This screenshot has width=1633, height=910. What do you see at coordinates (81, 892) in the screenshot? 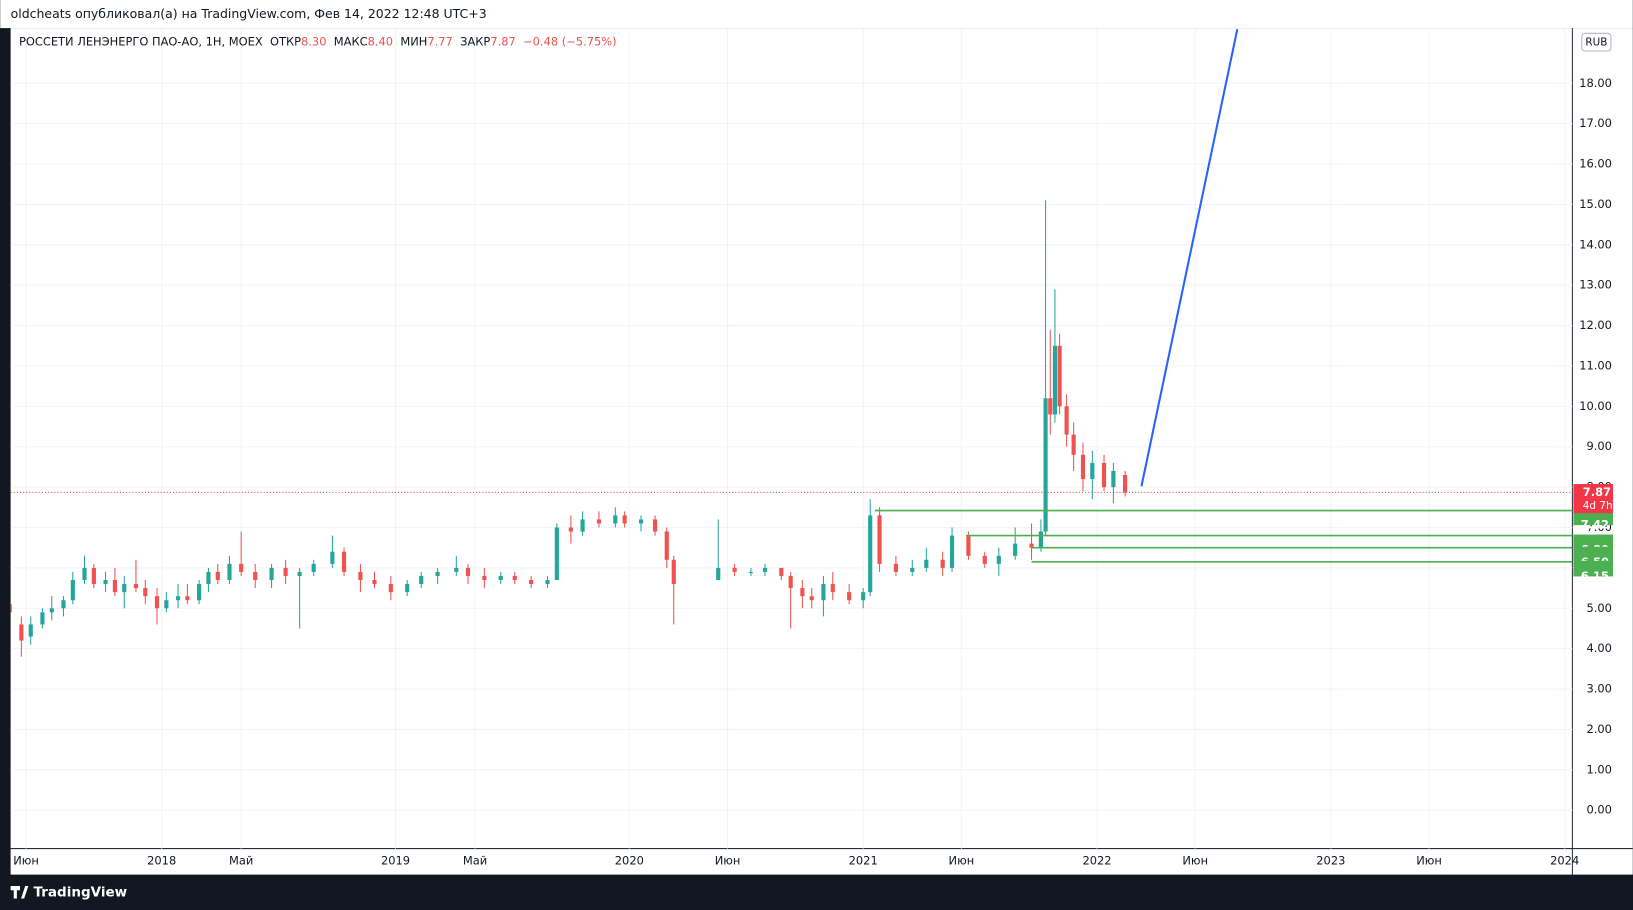
I see `footer-logo: TradingView` at bounding box center [81, 892].